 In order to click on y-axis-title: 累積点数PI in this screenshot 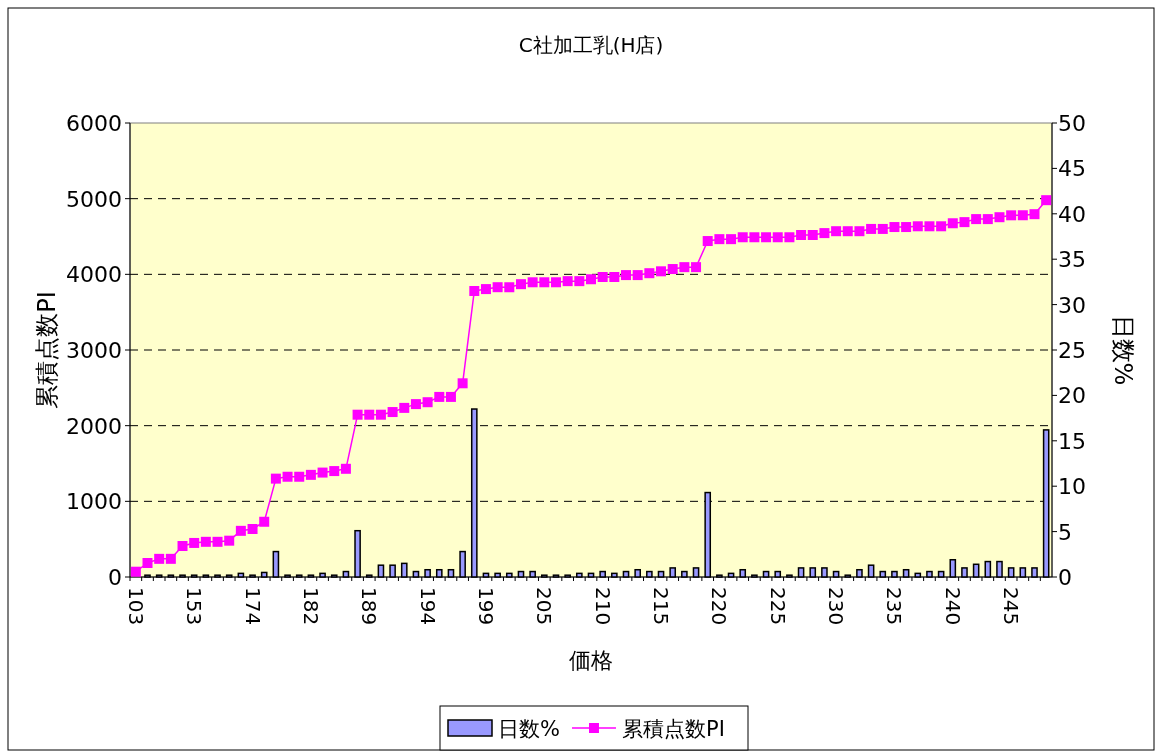, I will do `click(47, 350)`.